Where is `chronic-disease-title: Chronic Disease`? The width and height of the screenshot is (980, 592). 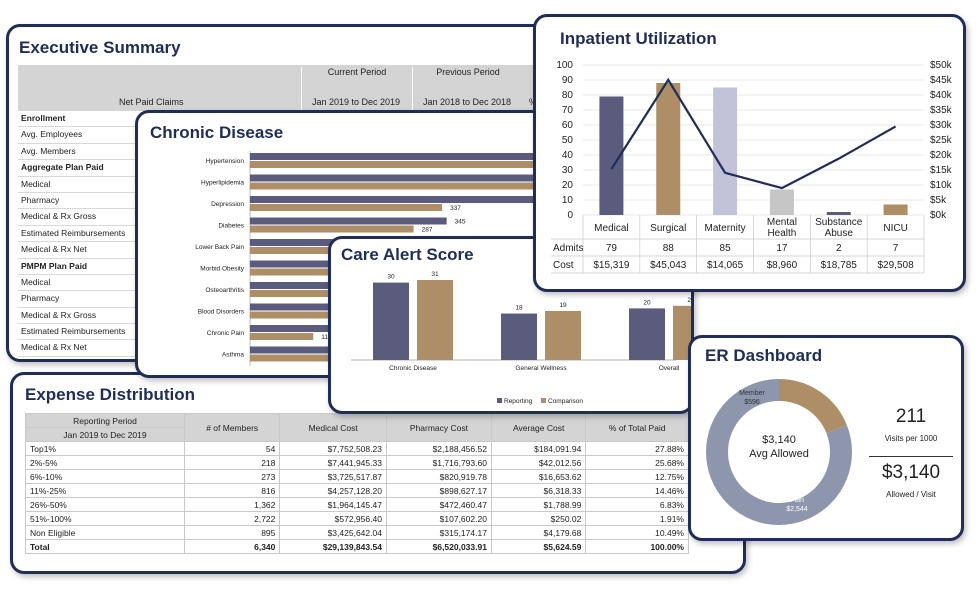 chronic-disease-title: Chronic Disease is located at coordinates (217, 132).